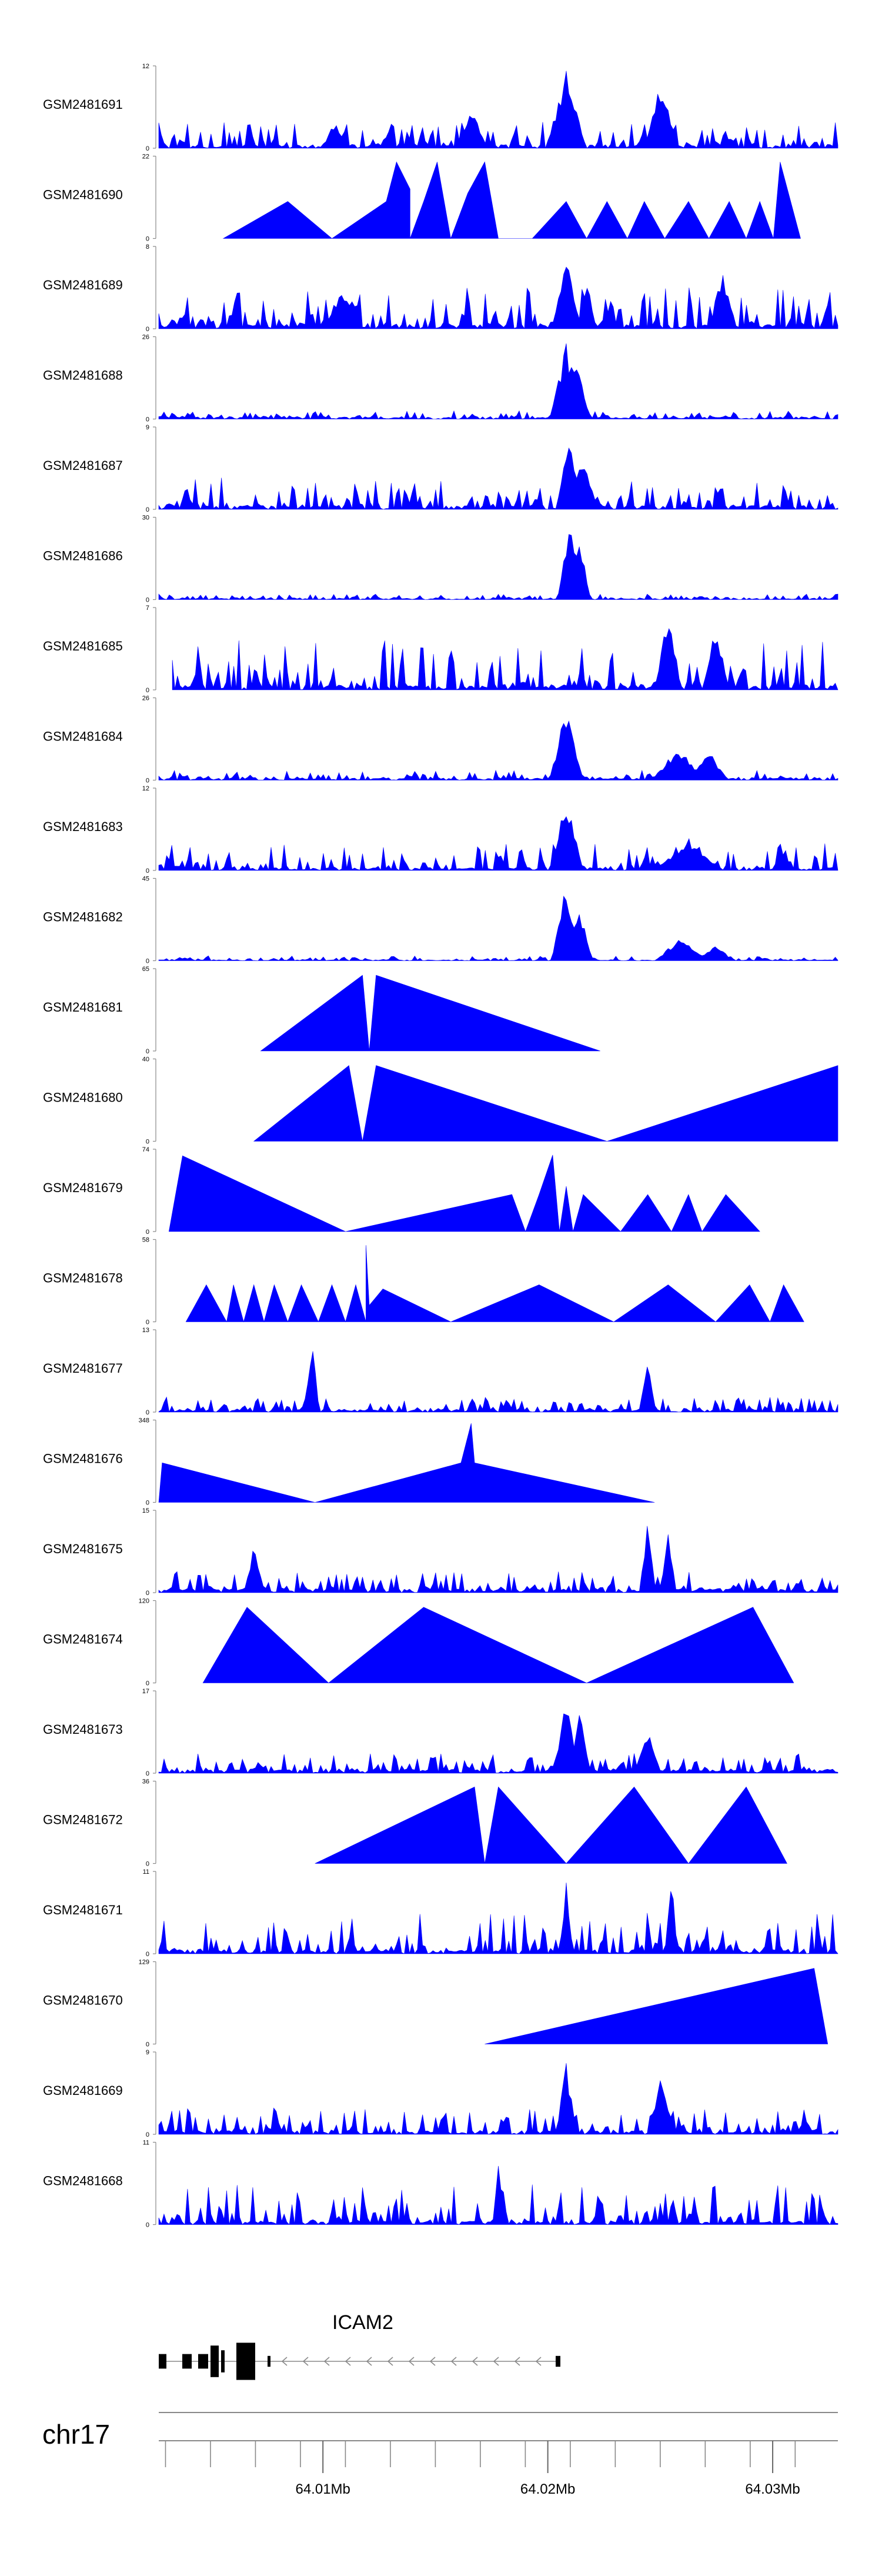 Image resolution: width=882 pixels, height=2576 pixels. I want to click on track-label: GSM2481685, so click(83, 646).